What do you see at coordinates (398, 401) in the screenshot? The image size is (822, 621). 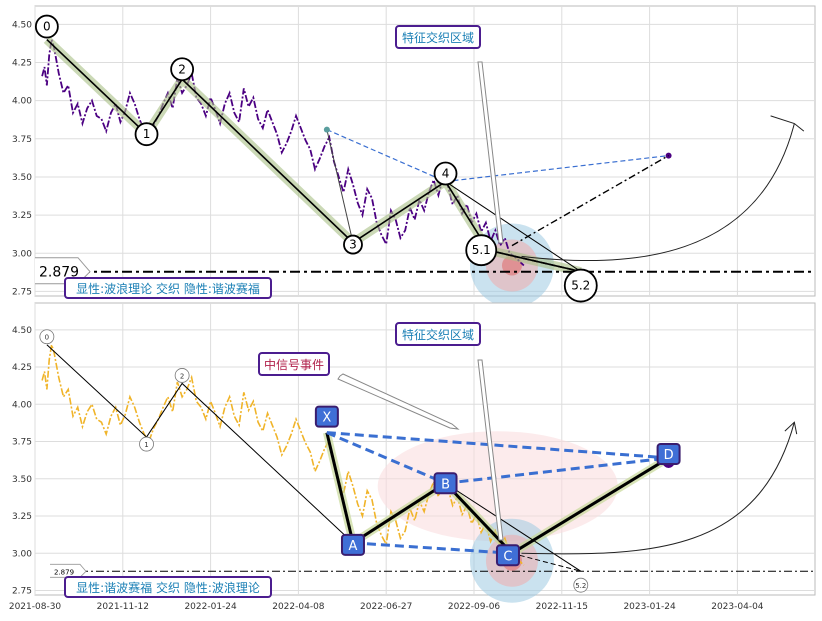 I see `signal-pointer-arrow` at bounding box center [398, 401].